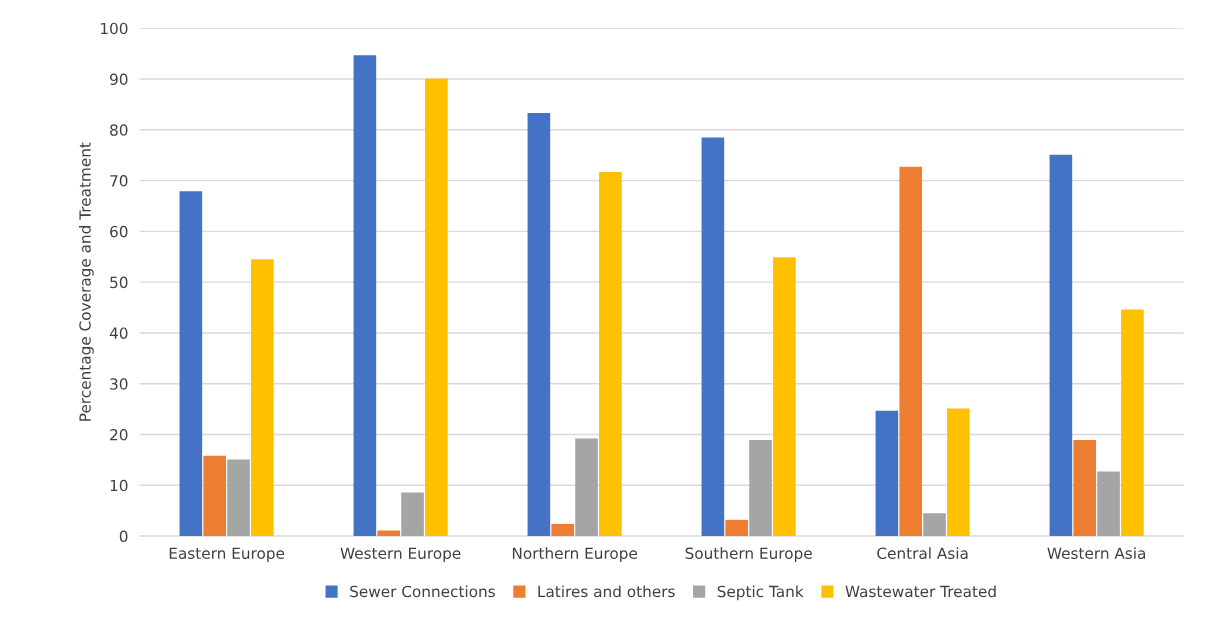  Describe the element at coordinates (922, 553) in the screenshot. I see `x-tick-label: Central Asia` at that location.